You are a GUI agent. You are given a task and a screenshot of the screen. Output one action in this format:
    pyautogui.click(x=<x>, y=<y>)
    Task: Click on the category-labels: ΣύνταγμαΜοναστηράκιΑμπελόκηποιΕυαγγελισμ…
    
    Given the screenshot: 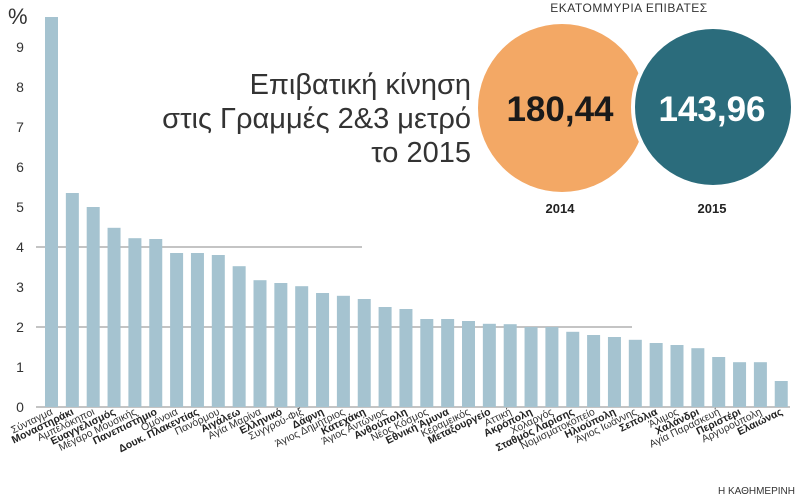 What is the action you would take?
    pyautogui.click(x=397, y=431)
    